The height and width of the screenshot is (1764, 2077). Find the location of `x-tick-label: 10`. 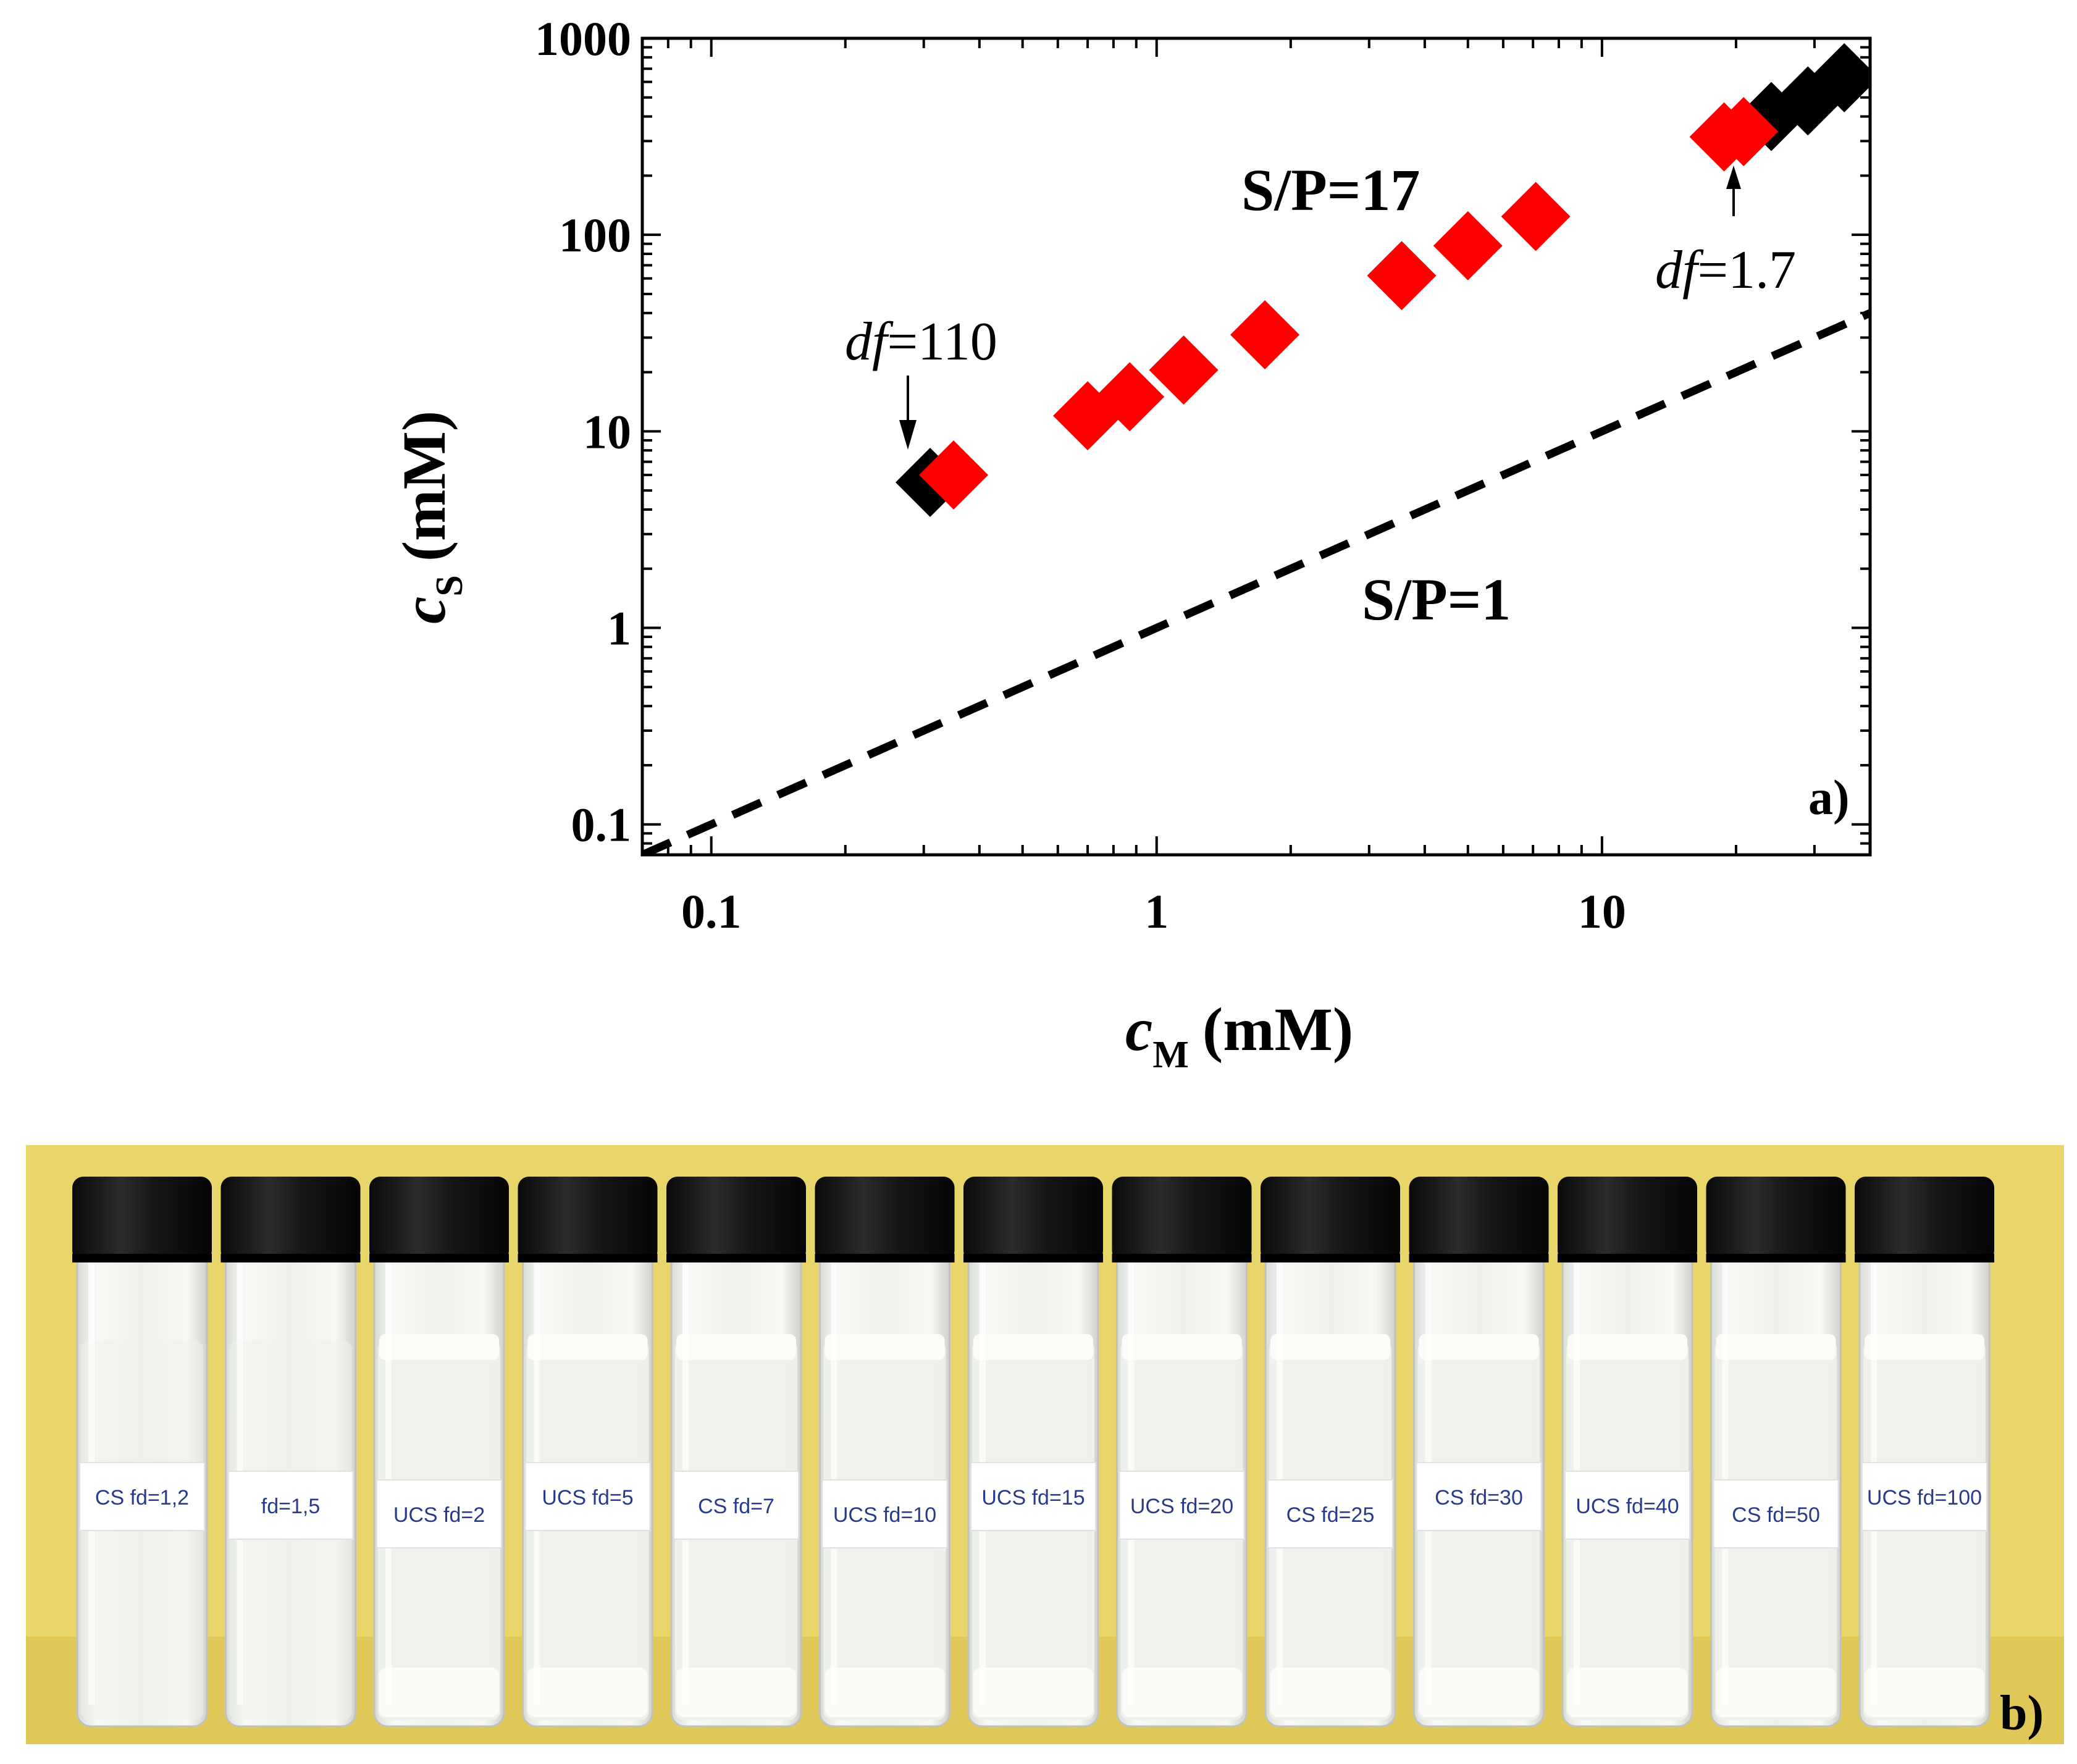

x-tick-label: 10 is located at coordinates (1602, 911).